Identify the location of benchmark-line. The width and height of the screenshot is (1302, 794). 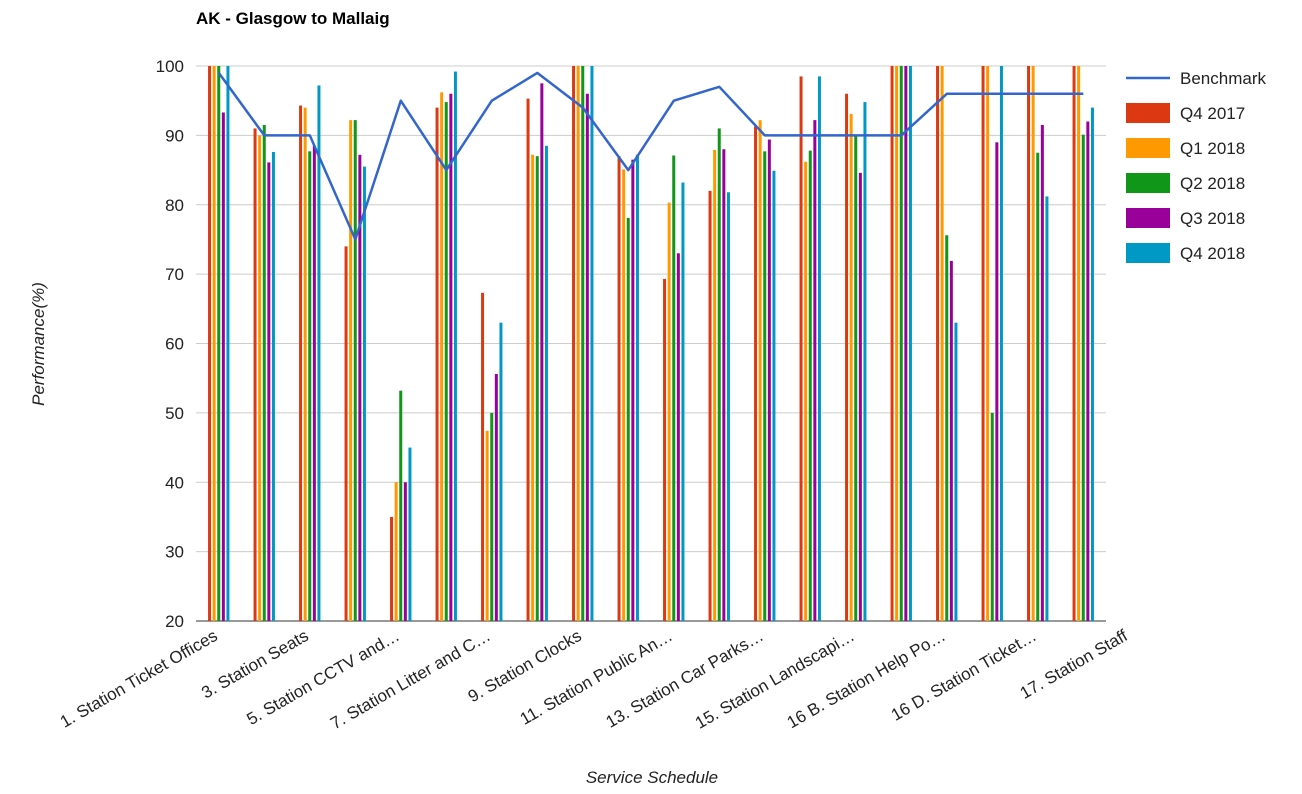
(650, 156).